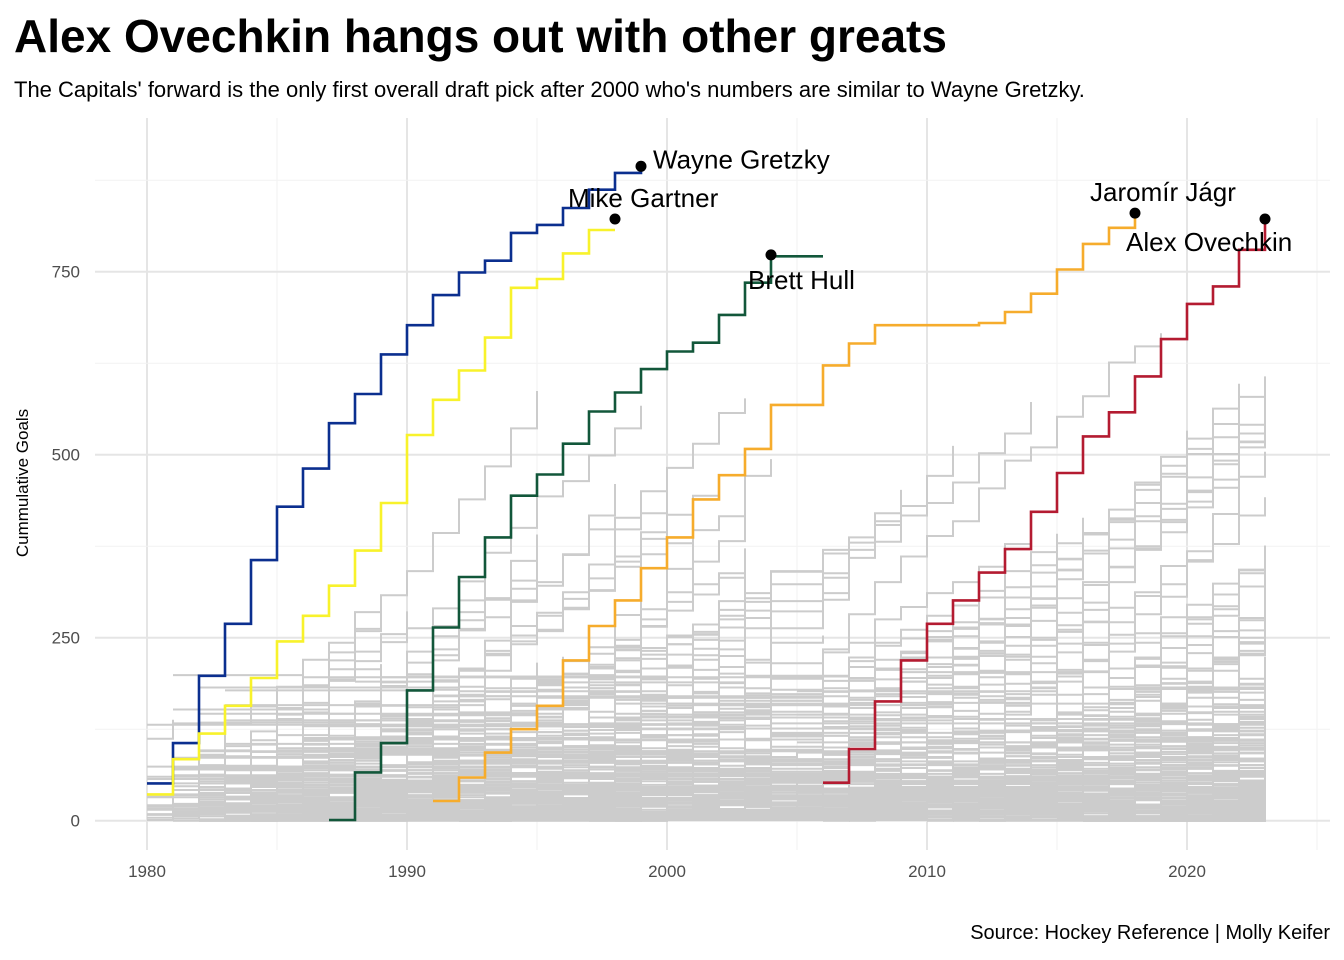 Image resolution: width=1344 pixels, height=960 pixels. Describe the element at coordinates (741, 159) in the screenshot. I see `player-name-label: Wayne Gretzky` at that location.